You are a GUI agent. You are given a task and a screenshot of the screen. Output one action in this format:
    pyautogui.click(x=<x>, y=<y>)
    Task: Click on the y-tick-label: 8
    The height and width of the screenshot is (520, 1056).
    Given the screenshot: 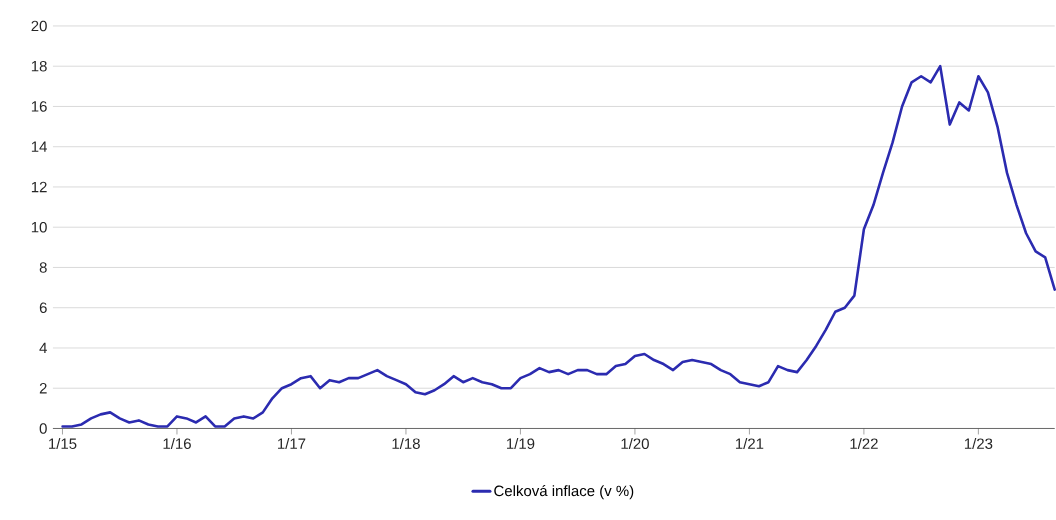 What is the action you would take?
    pyautogui.click(x=43, y=267)
    